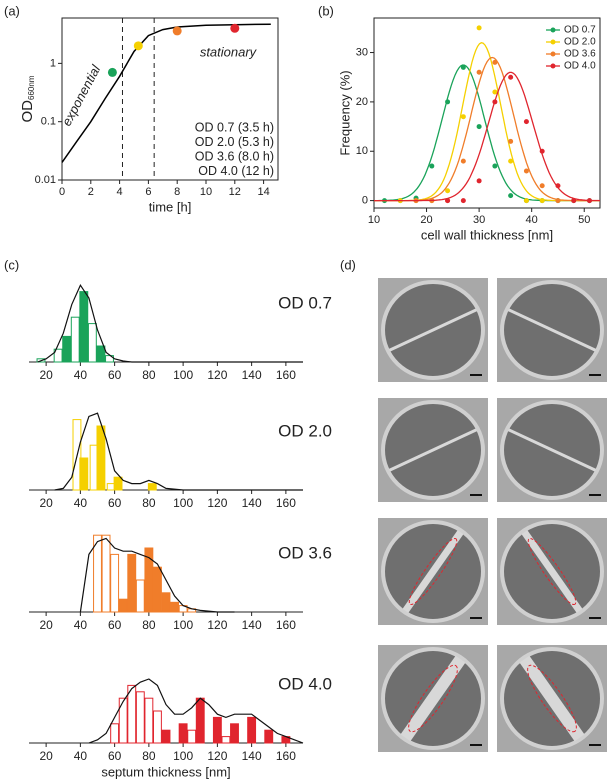  I want to click on histogram-title: OD 3.6, so click(305, 552).